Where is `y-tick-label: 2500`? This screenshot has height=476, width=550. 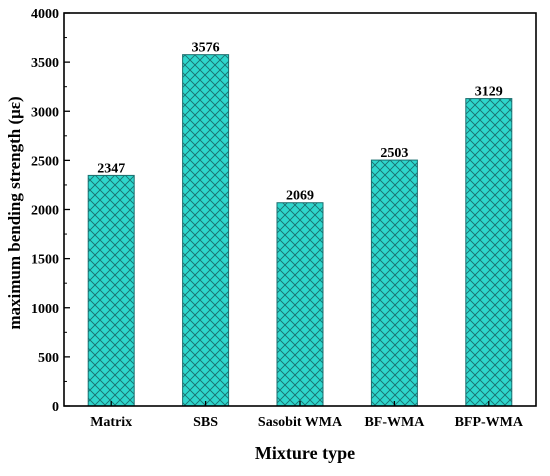 y-tick-label: 2500 is located at coordinates (45, 161).